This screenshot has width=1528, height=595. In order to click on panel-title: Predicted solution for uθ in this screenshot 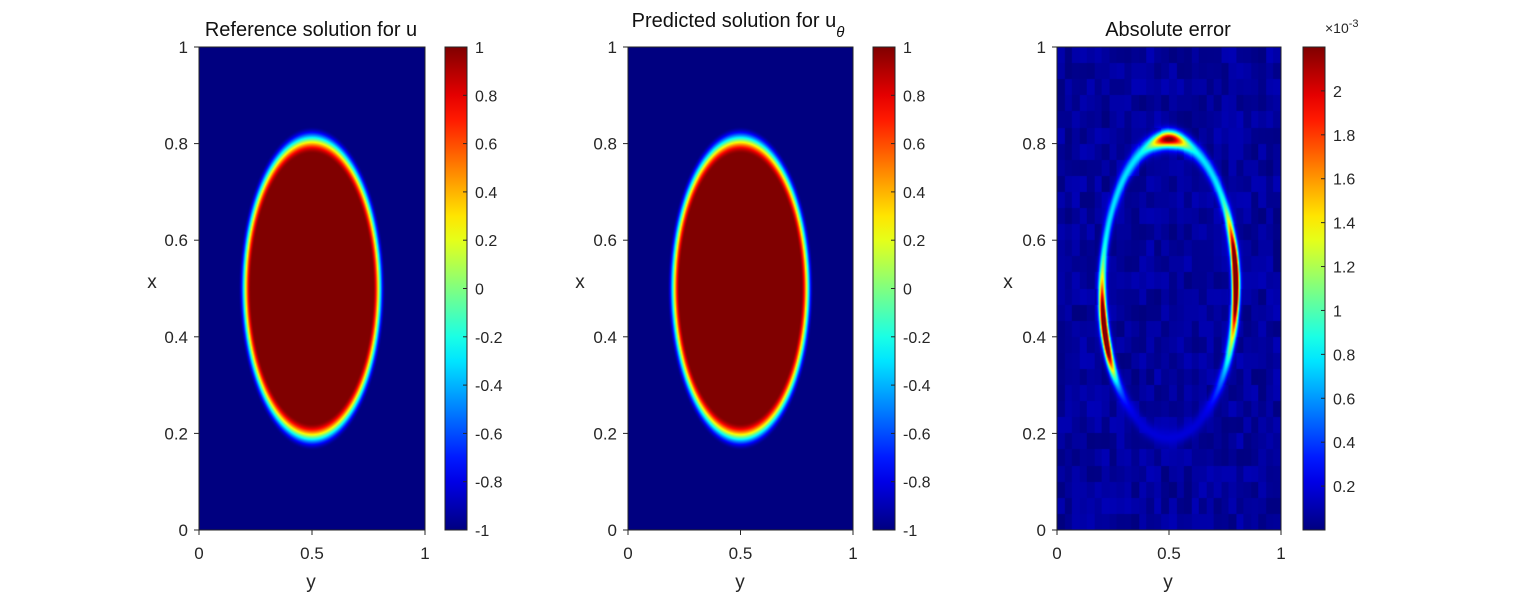, I will do `click(738, 25)`.